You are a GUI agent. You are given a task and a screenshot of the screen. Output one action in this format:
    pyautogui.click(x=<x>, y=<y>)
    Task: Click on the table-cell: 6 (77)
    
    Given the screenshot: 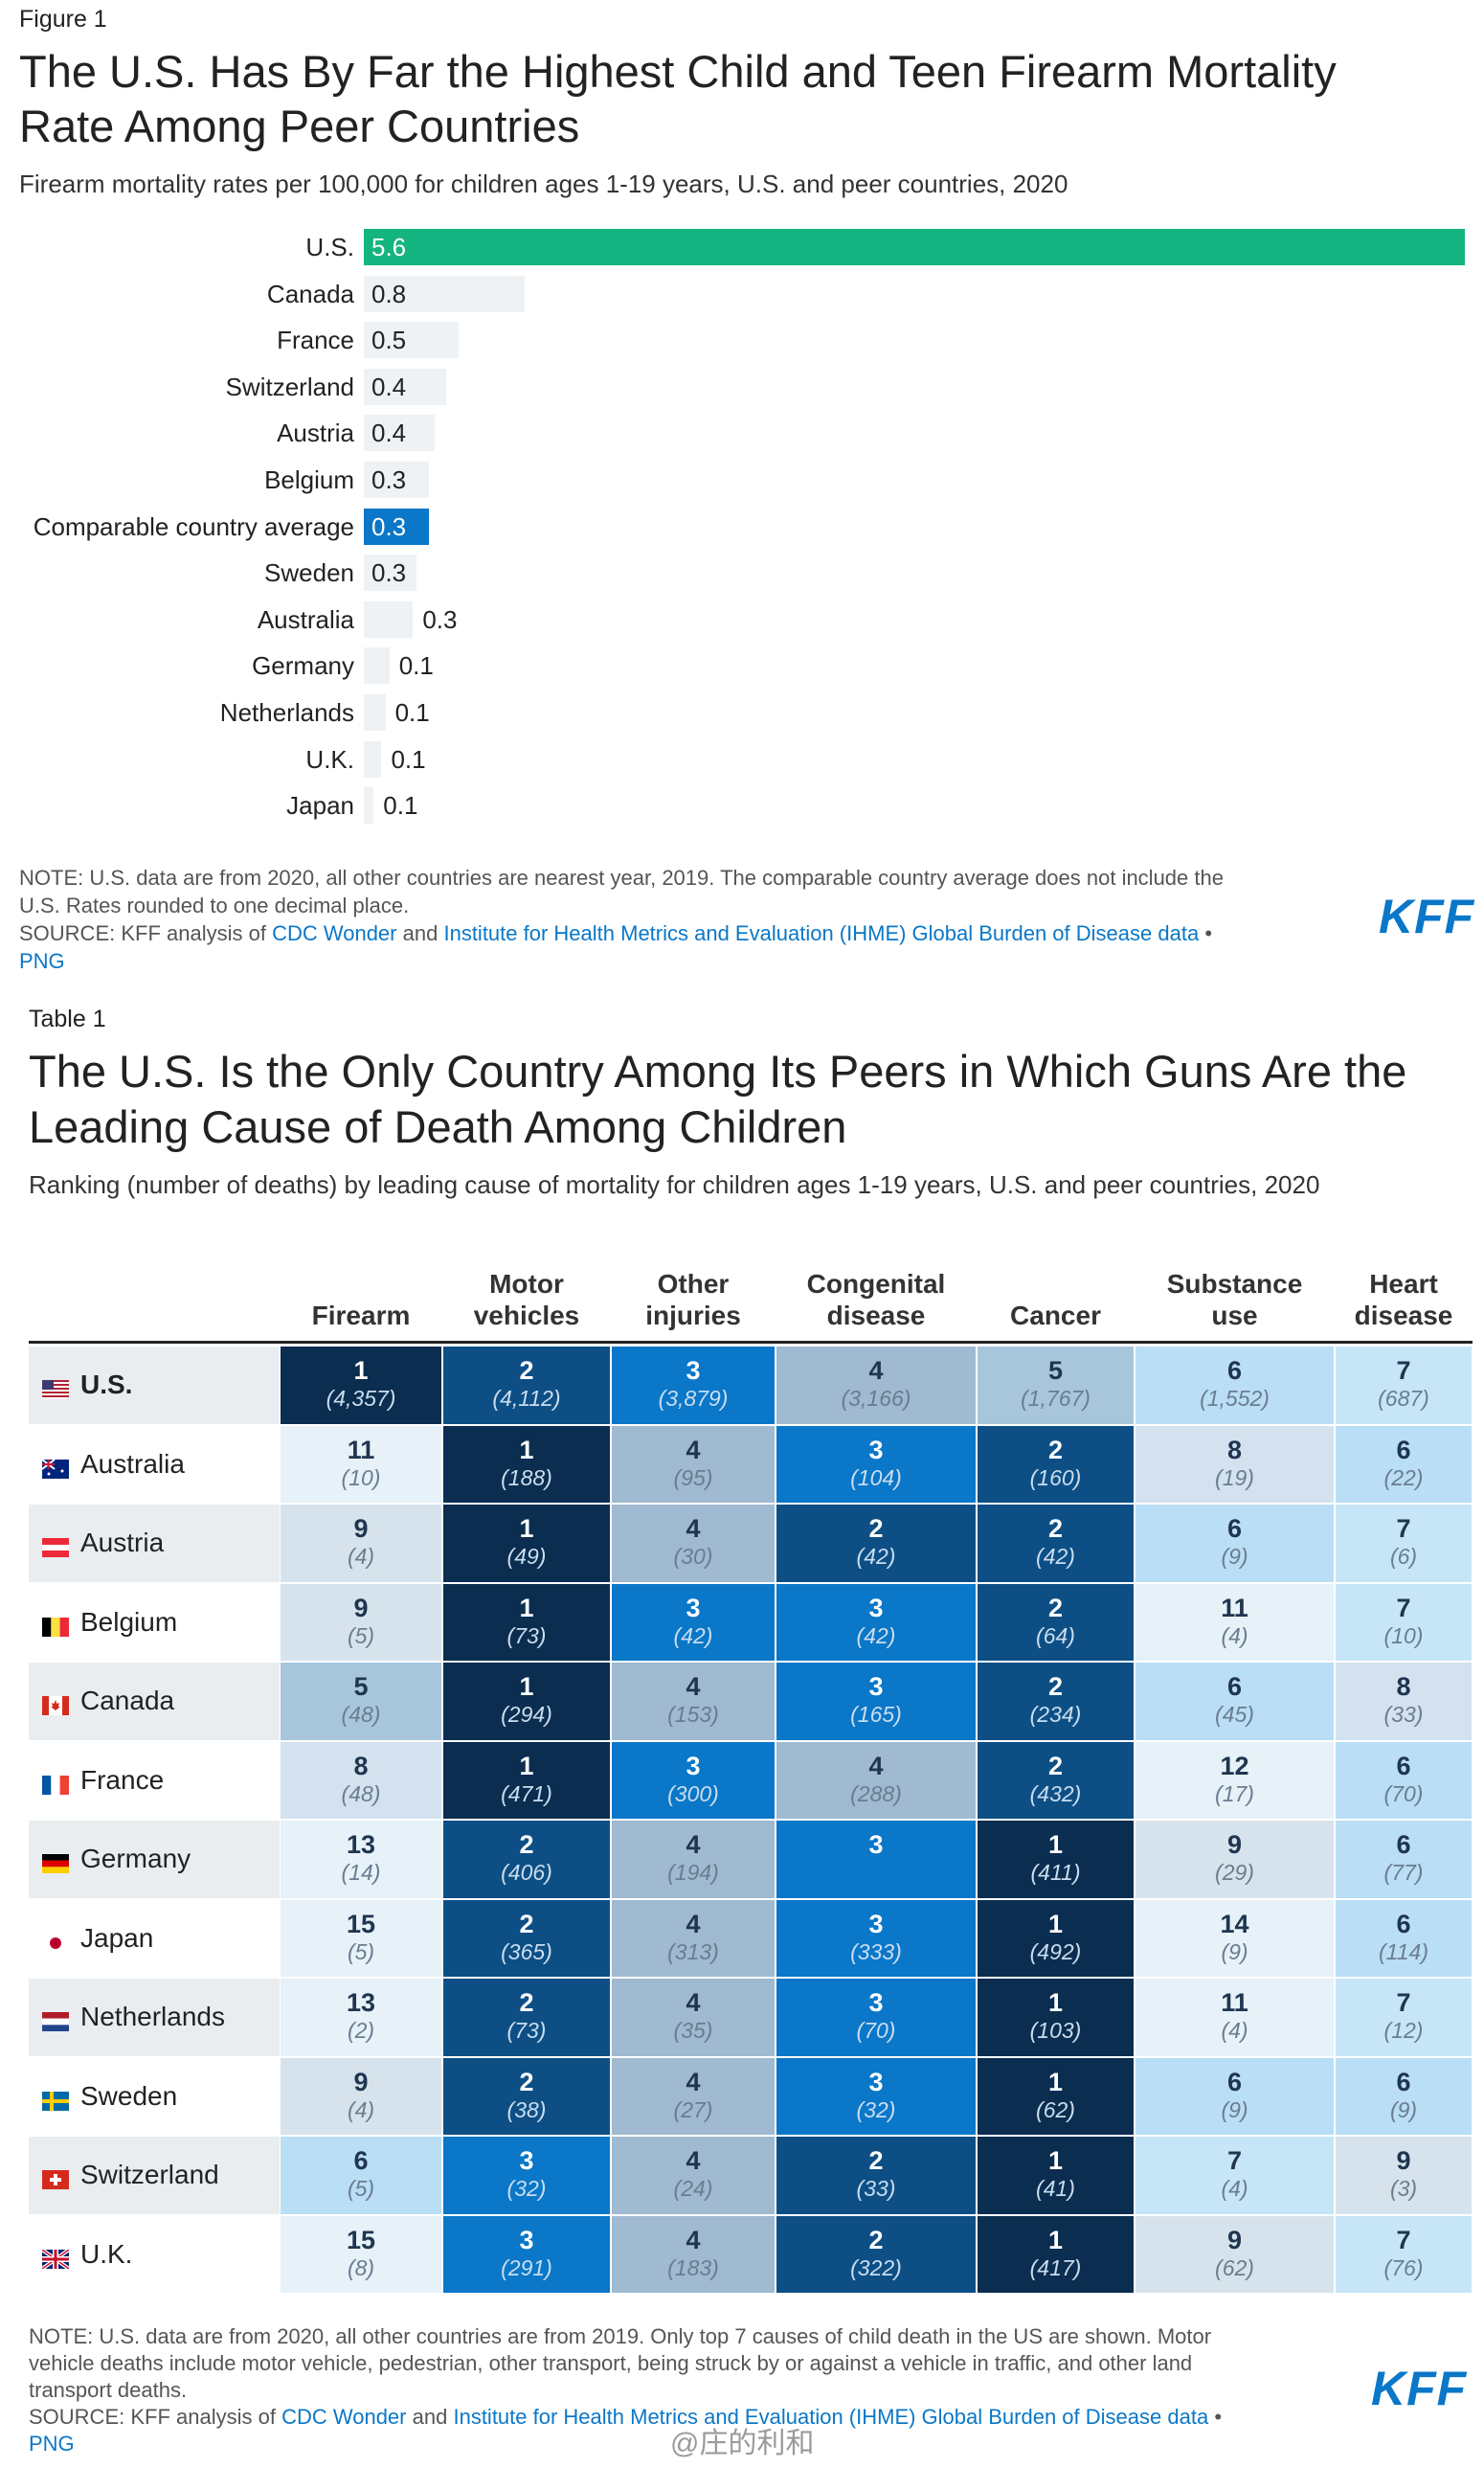 What is the action you would take?
    pyautogui.click(x=1404, y=1859)
    